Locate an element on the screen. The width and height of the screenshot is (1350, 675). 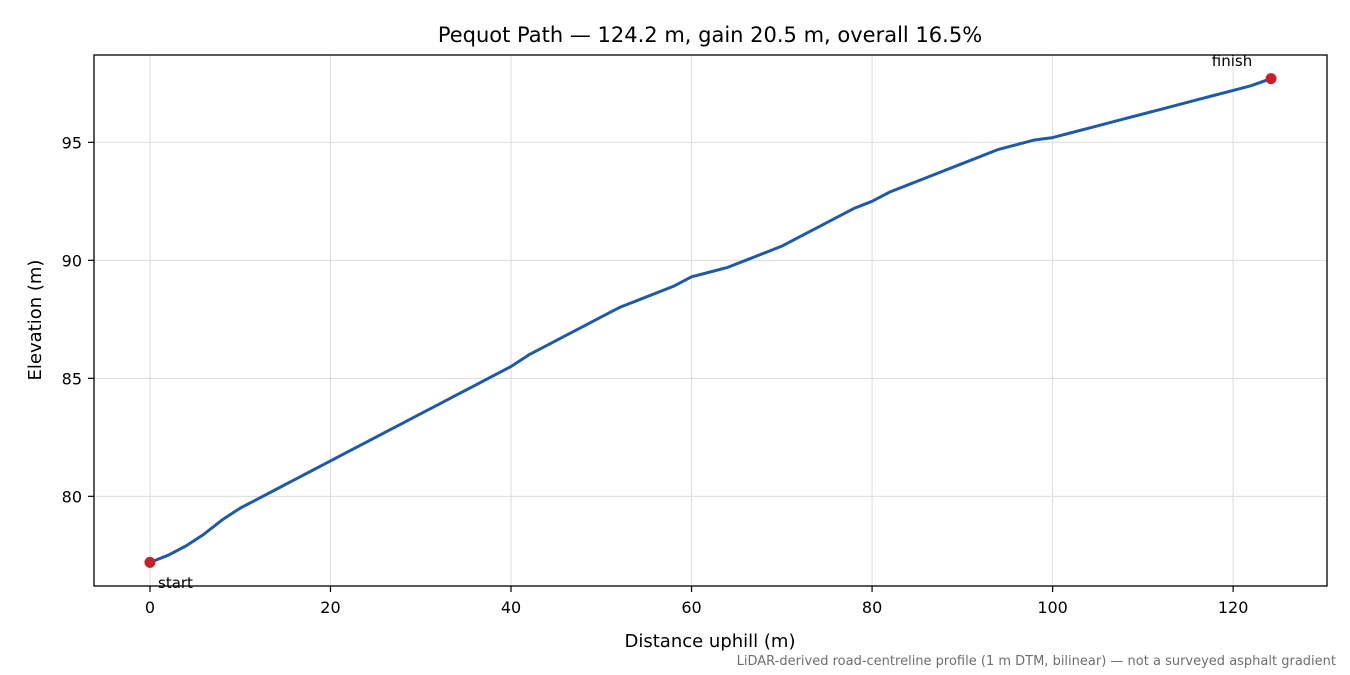
finish-label: finish is located at coordinates (1232, 61).